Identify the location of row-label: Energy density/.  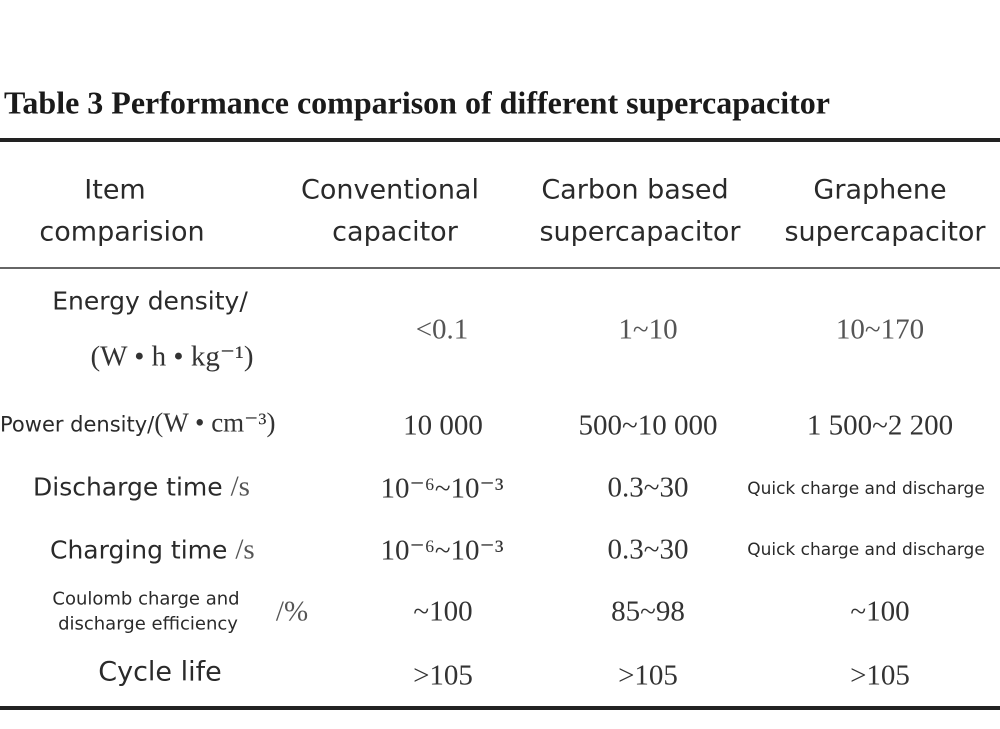
(150, 301).